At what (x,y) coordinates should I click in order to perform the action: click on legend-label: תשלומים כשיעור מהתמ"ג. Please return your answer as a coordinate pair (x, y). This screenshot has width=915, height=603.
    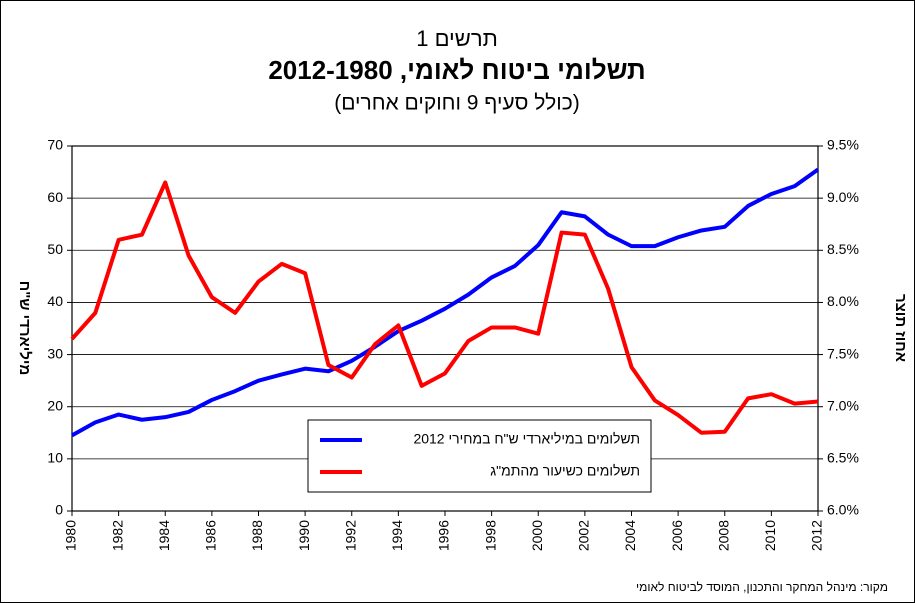
    Looking at the image, I should click on (565, 471).